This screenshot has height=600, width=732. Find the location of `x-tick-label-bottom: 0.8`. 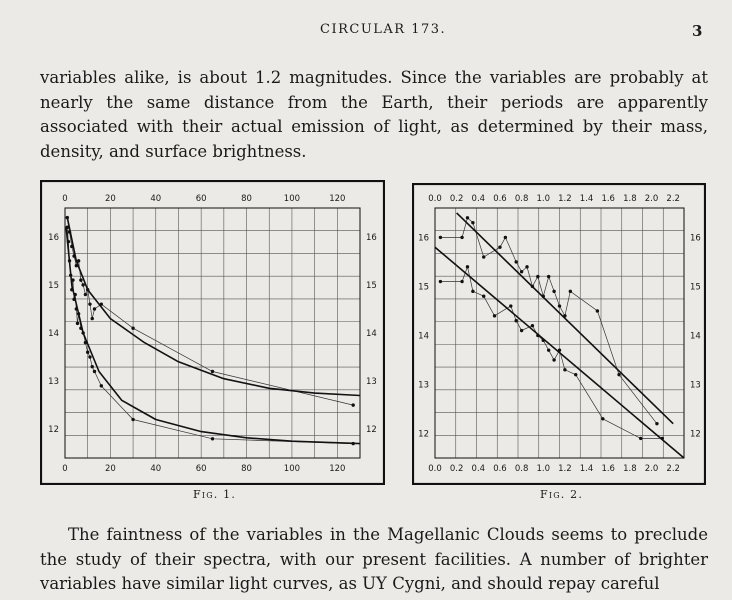

x-tick-label-bottom: 0.8 is located at coordinates (522, 469).